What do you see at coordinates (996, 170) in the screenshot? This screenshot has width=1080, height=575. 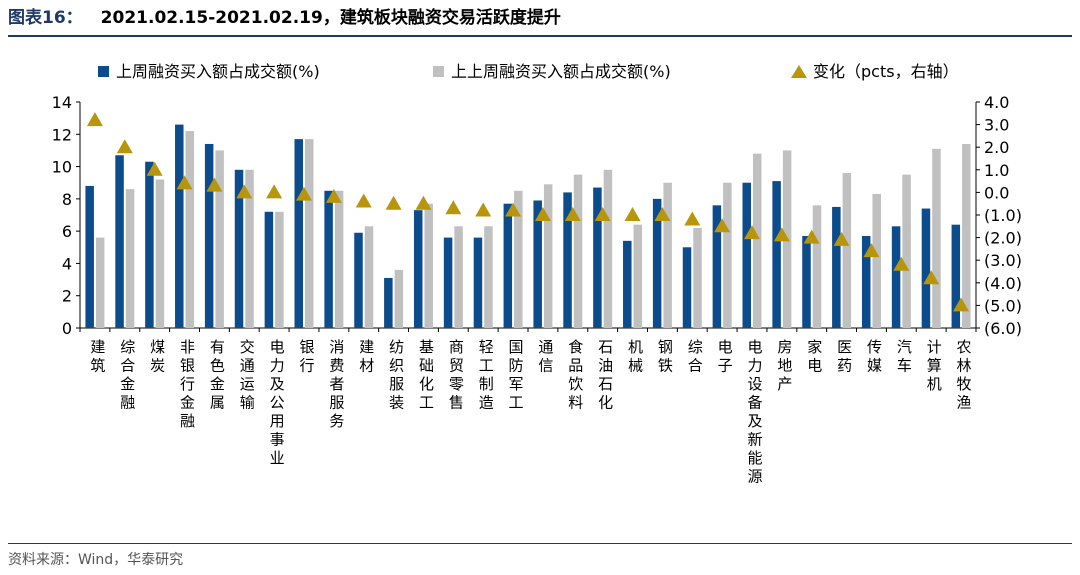 I see `y-right-tick-label: 1.0` at bounding box center [996, 170].